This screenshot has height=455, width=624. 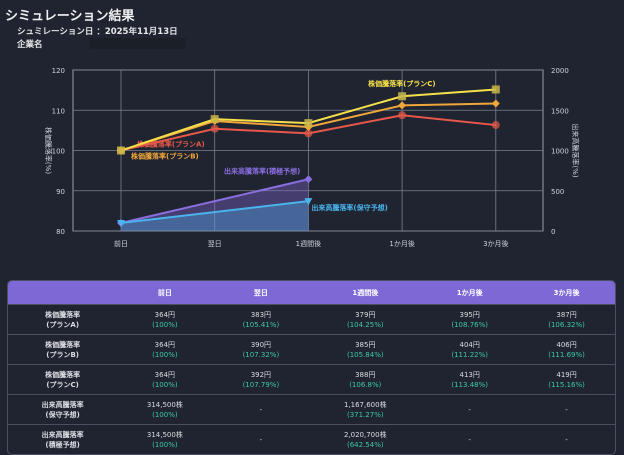 What do you see at coordinates (137, 32) in the screenshot?
I see `date-value: ：2025年11月13日` at bounding box center [137, 32].